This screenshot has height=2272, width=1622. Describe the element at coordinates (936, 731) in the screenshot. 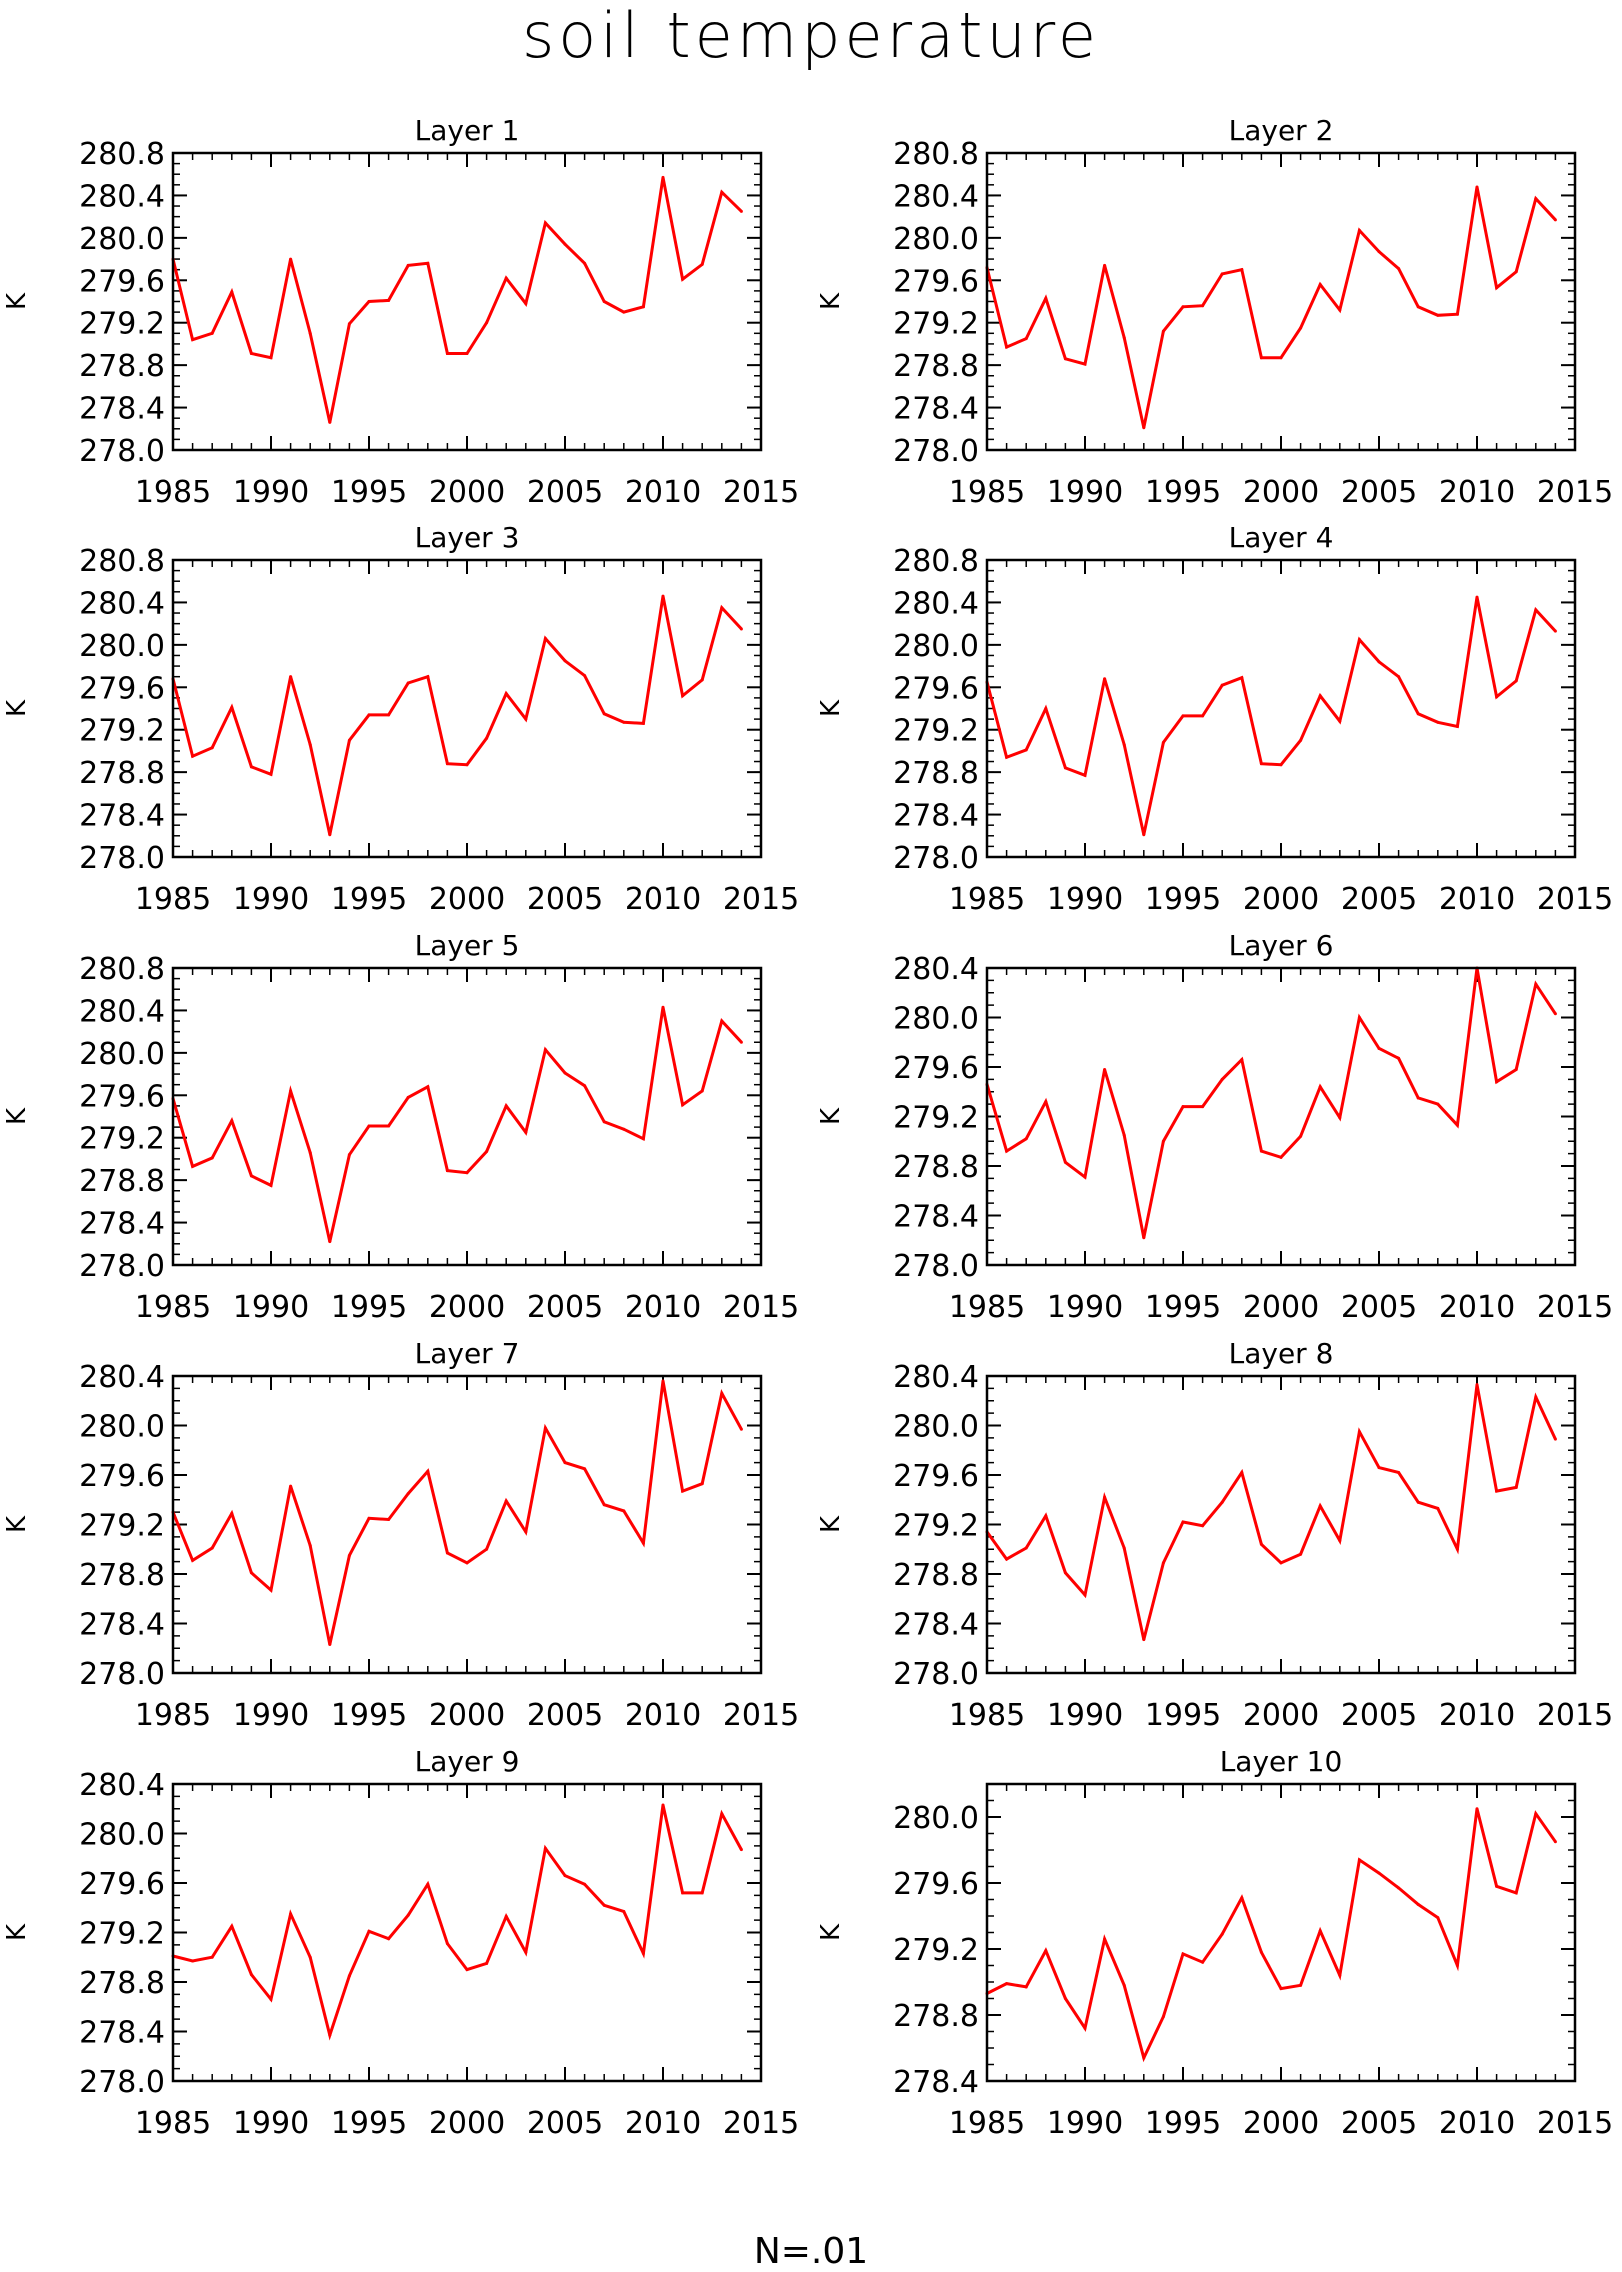

I see `y-tick-label: 279.2` at that location.